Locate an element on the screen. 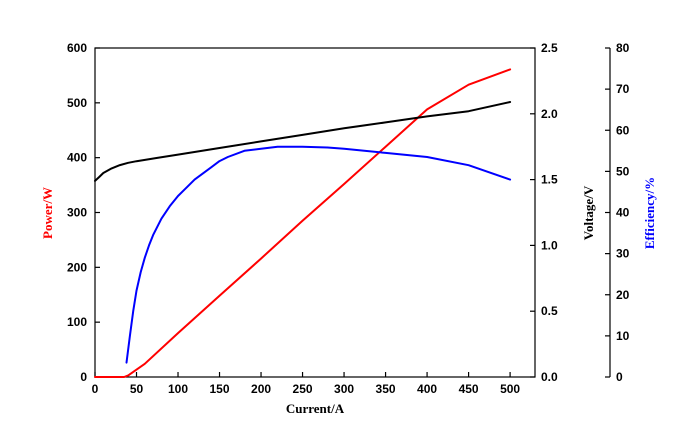 Image resolution: width=682 pixels, height=432 pixels. efficiency-axis-ticks: 0 10 20 30 40 50 60 70 80 is located at coordinates (617, 212).